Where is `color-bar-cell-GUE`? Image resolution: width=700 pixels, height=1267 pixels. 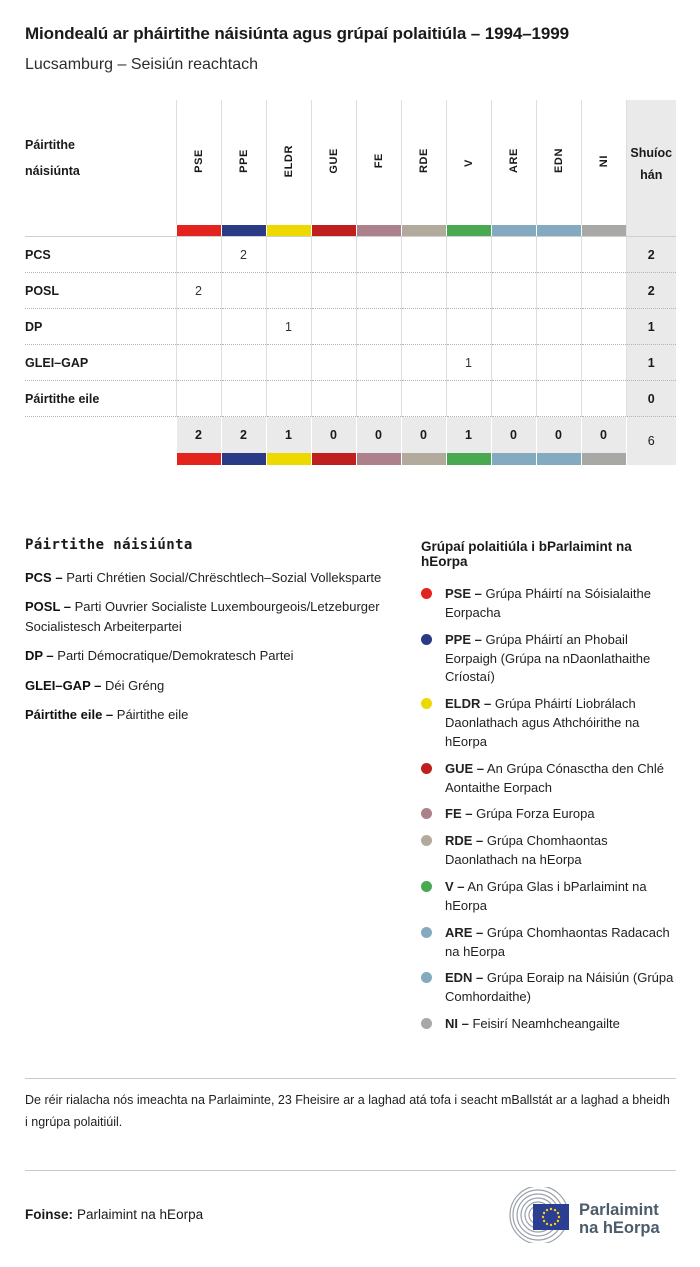
color-bar-cell-GUE is located at coordinates (333, 231).